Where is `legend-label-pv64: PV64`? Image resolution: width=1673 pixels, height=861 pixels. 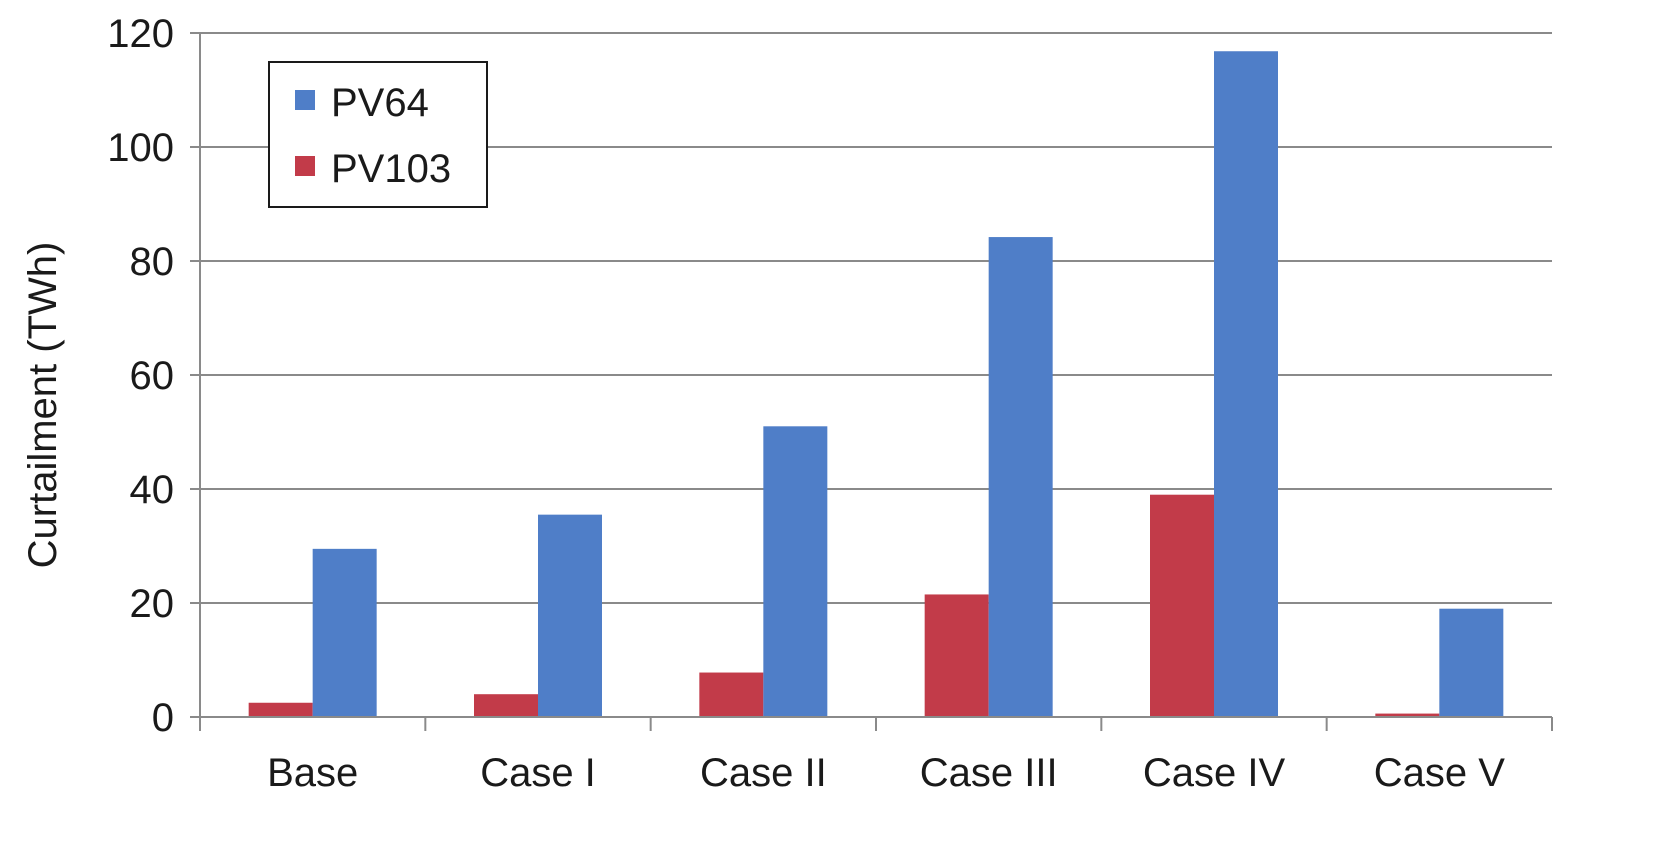
legend-label-pv64: PV64 is located at coordinates (380, 103).